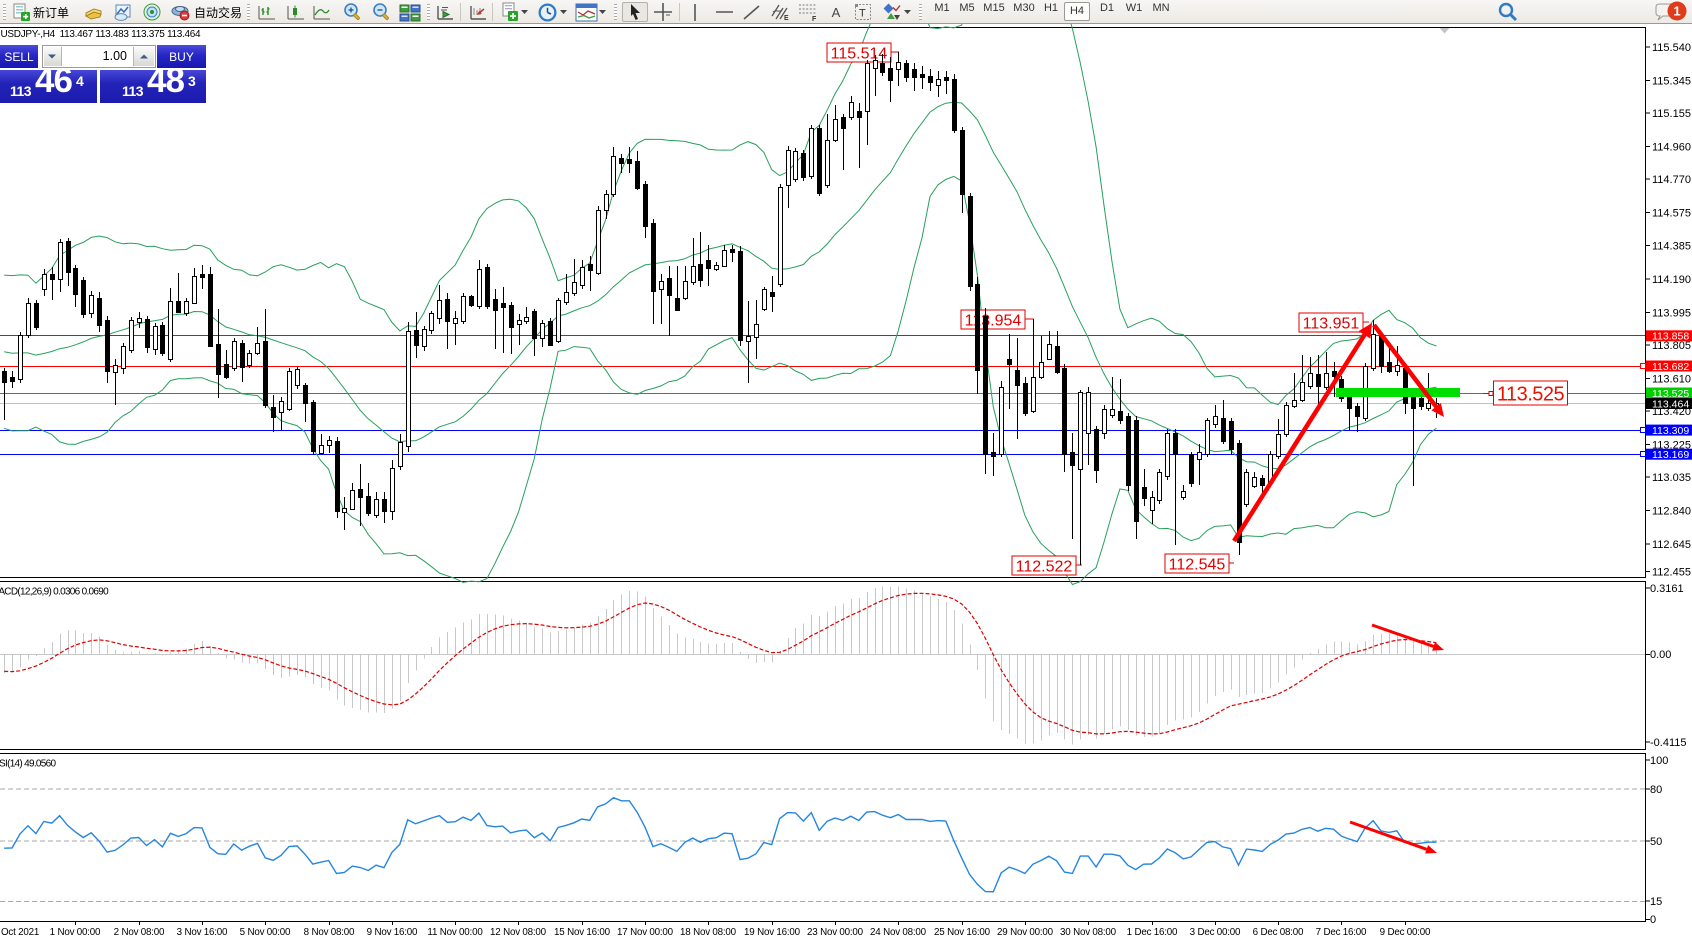 The height and width of the screenshot is (939, 1692). Describe the element at coordinates (1278, 932) in the screenshot. I see `svg-text: 6 Dec 08:00` at that location.